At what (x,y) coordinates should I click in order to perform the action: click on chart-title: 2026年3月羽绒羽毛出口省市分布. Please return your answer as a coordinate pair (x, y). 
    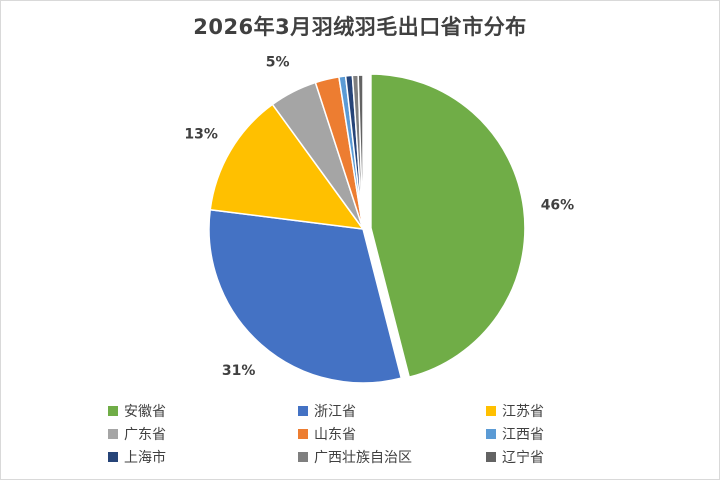
    Looking at the image, I should click on (360, 27).